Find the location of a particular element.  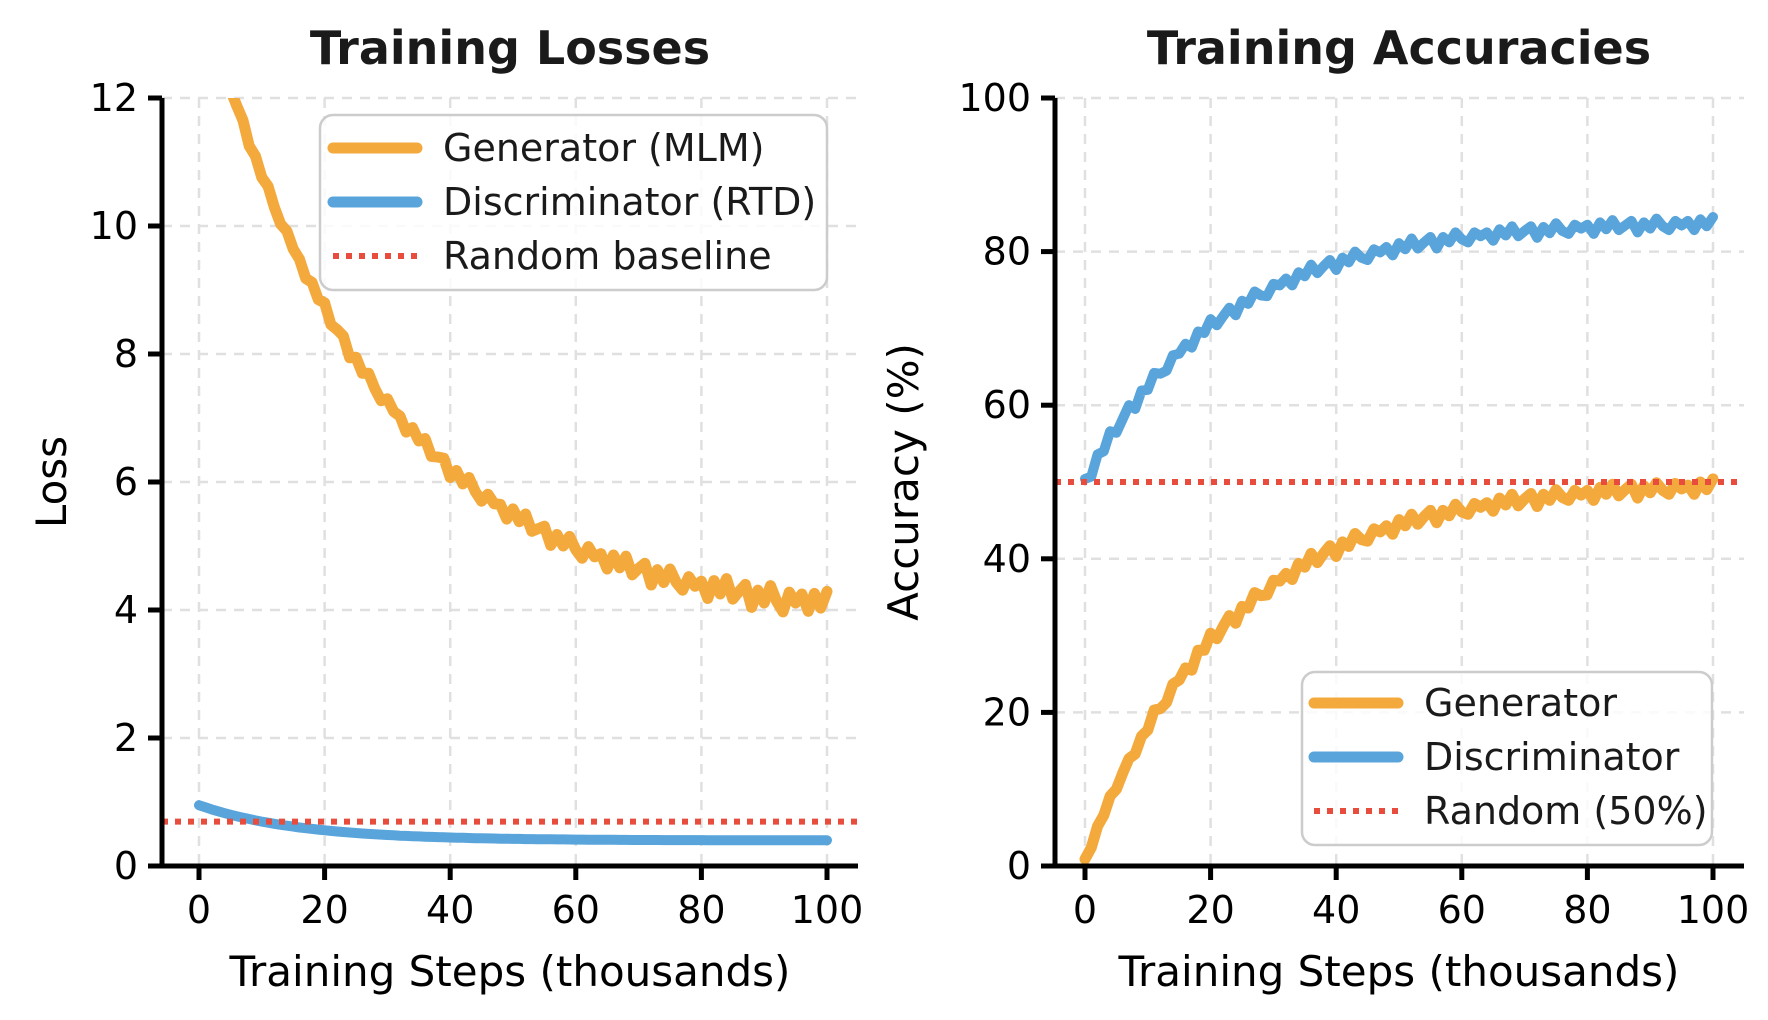

y-tick-label: 6 is located at coordinates (126, 482).